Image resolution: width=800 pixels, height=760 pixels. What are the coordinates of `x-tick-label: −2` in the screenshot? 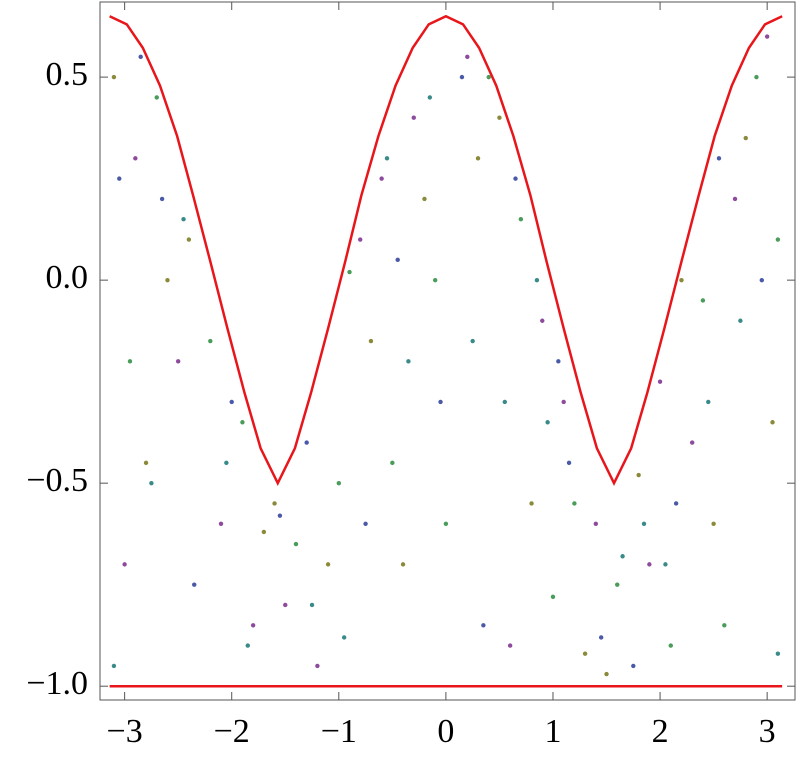 It's located at (232, 731).